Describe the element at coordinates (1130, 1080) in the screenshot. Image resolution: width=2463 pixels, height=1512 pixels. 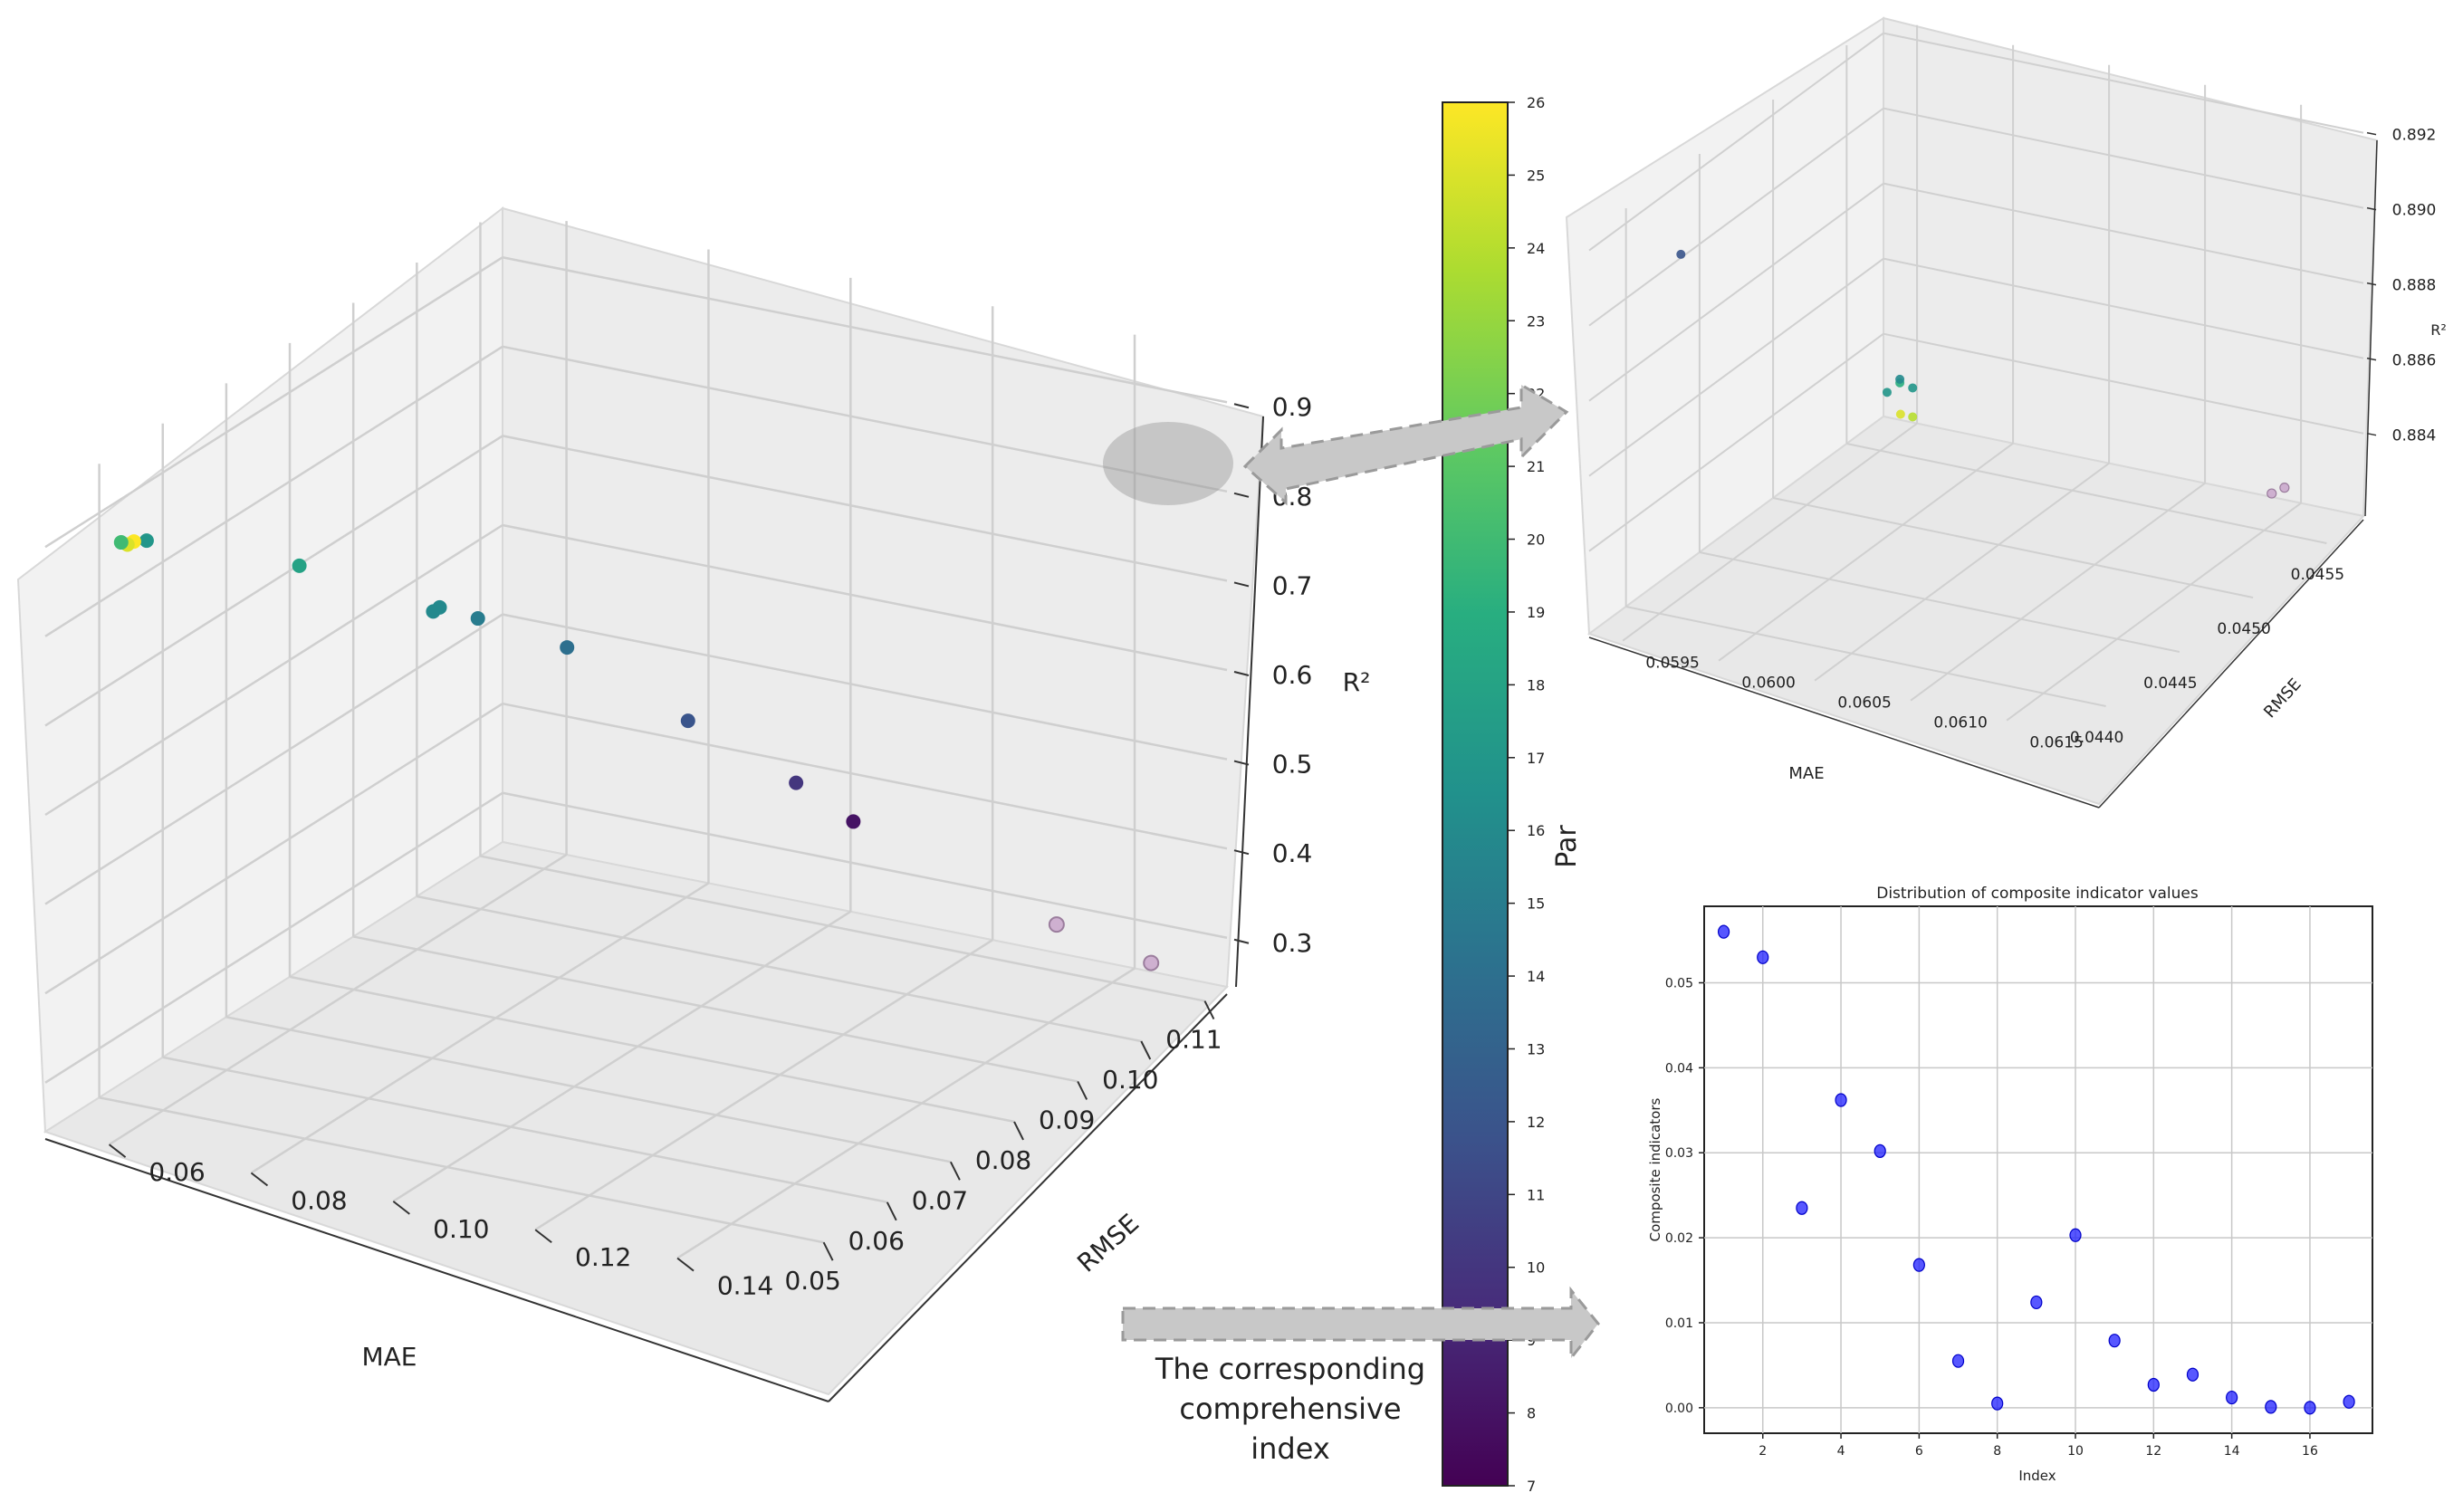
I see `main-mae-tick-label: 0.10` at that location.